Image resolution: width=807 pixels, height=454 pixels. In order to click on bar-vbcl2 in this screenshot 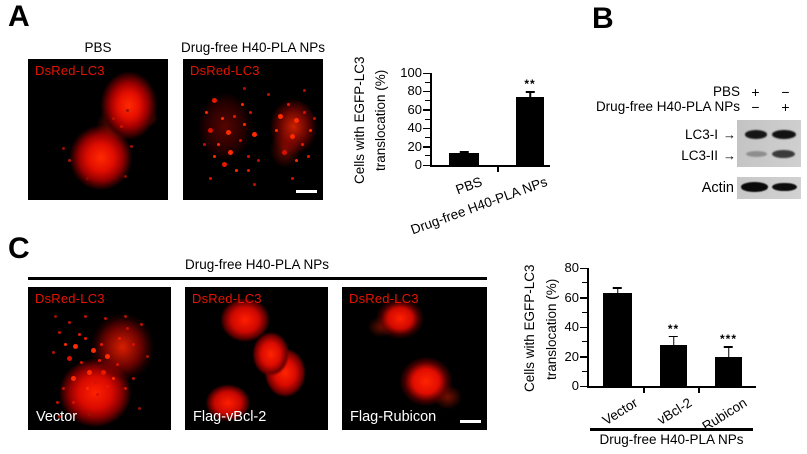, I will do `click(673, 365)`.